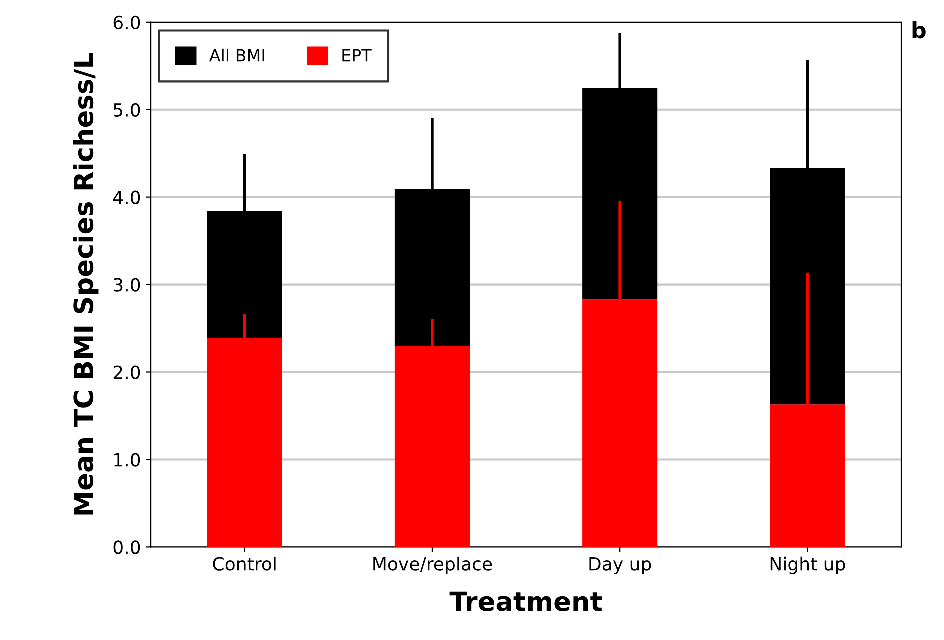  Describe the element at coordinates (919, 30) in the screenshot. I see `text: b` at that location.